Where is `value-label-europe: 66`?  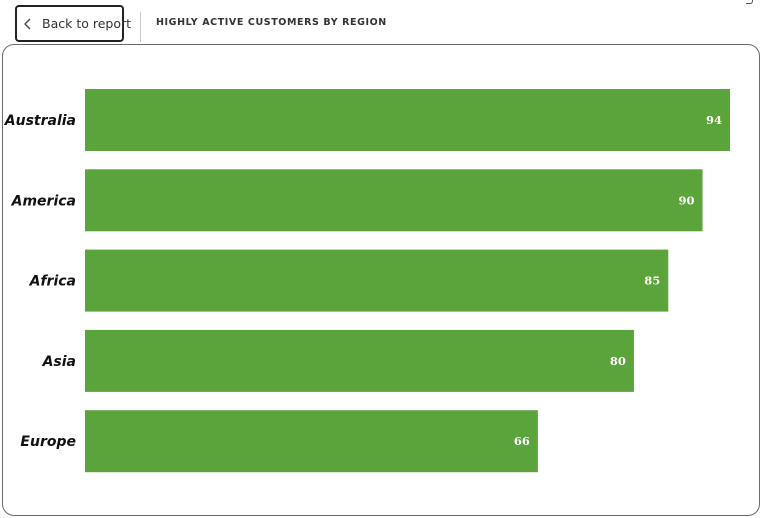 value-label-europe: 66 is located at coordinates (522, 441).